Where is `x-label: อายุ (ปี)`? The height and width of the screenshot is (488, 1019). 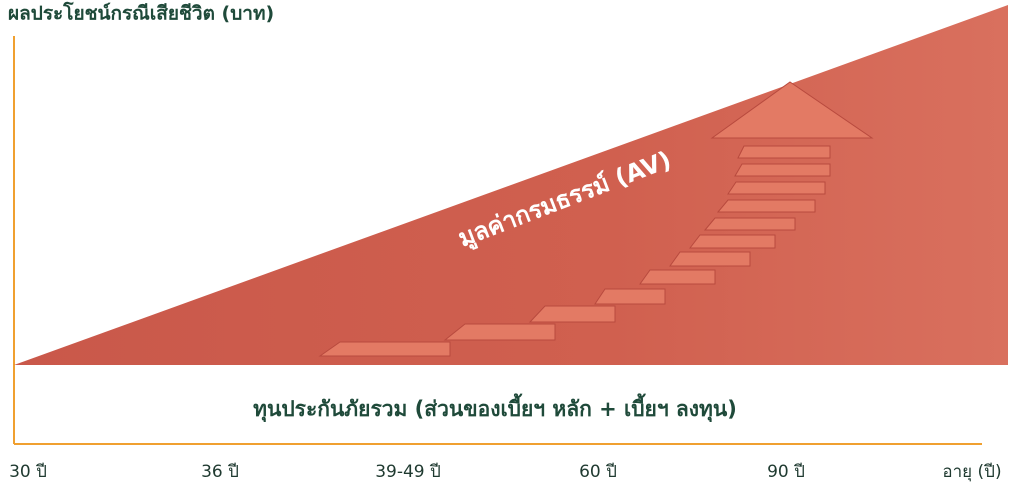 x-label: อายุ (ปี) is located at coordinates (971, 472).